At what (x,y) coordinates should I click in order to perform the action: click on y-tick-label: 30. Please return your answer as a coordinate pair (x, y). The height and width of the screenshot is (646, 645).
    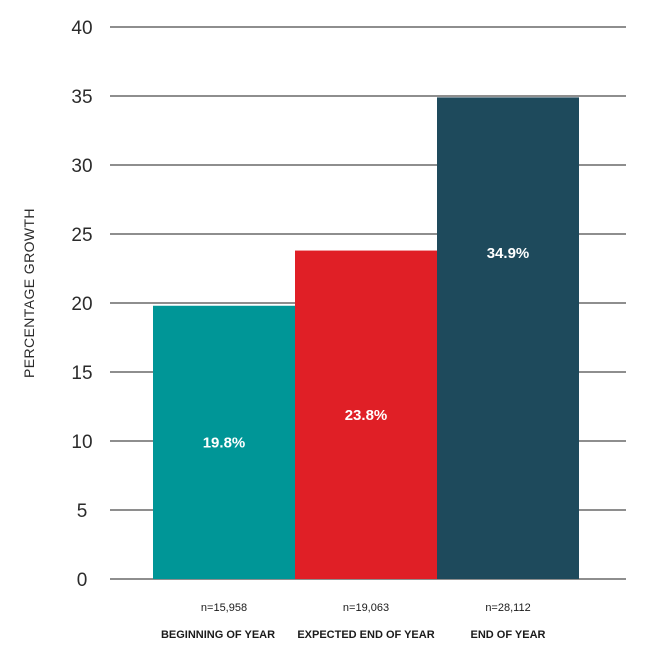
    Looking at the image, I should click on (81, 166).